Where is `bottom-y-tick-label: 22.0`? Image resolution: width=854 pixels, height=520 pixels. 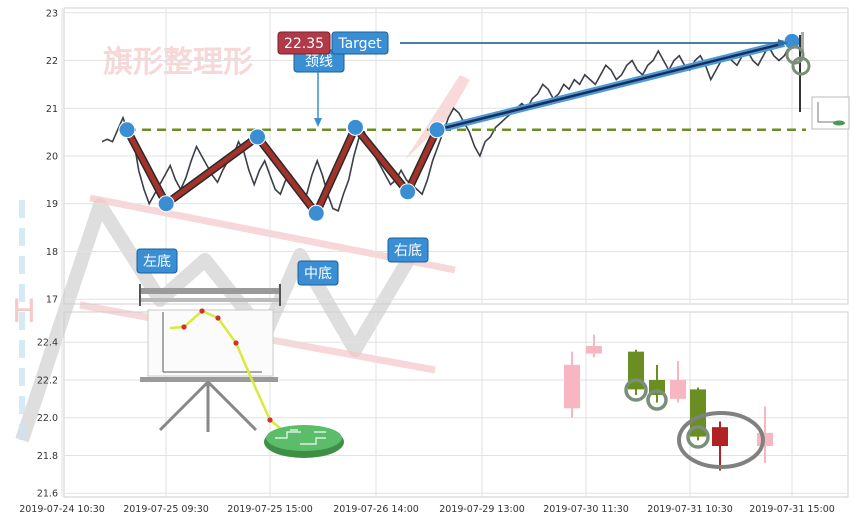
bottom-y-tick-label: 22.0 is located at coordinates (47, 418).